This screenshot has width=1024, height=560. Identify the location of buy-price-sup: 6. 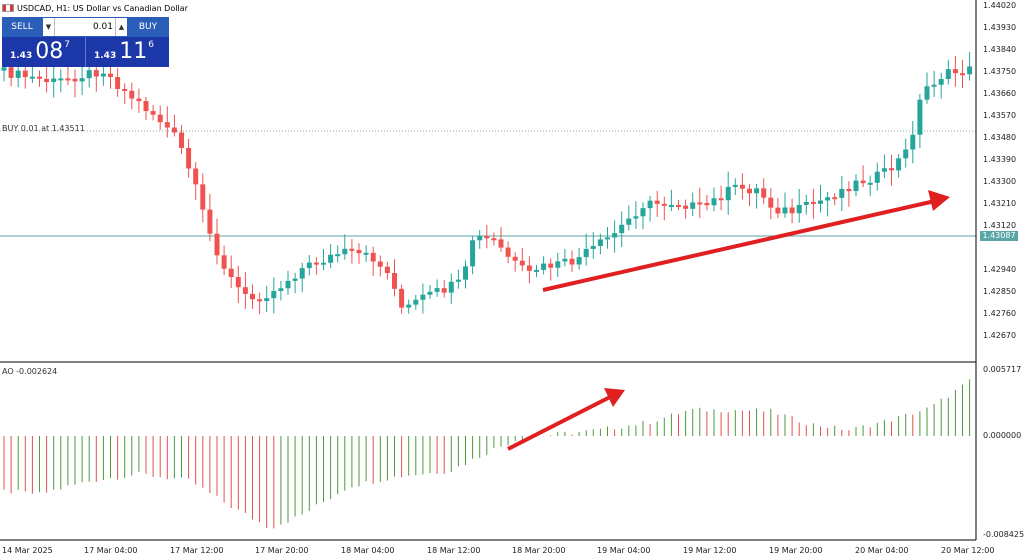
(151, 45).